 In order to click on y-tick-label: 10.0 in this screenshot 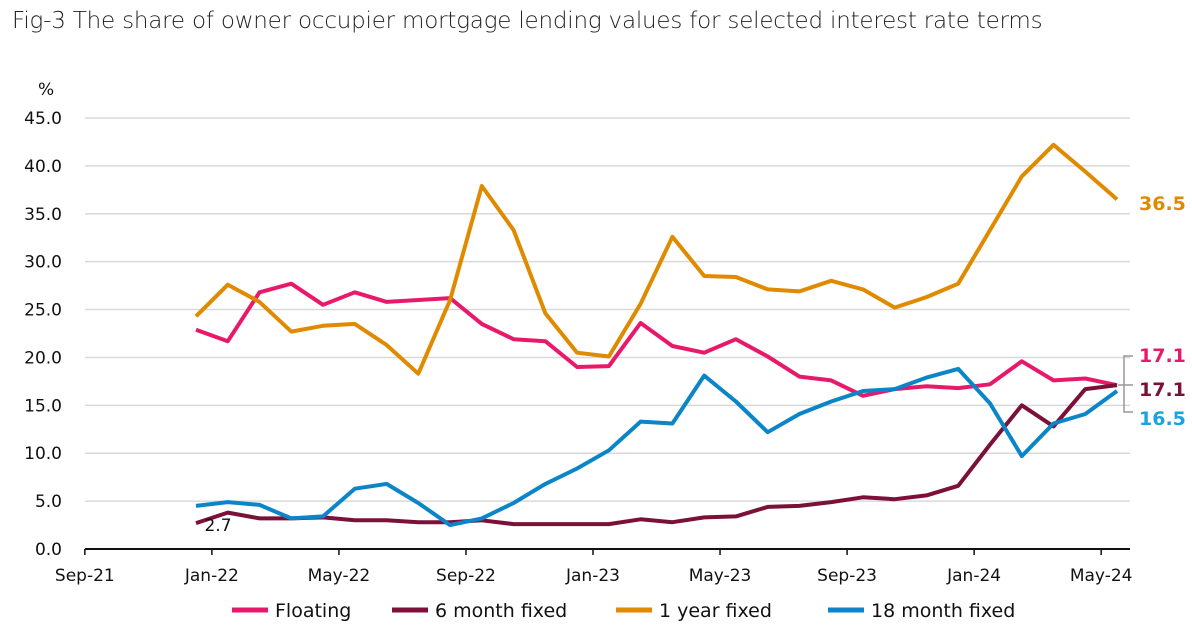, I will do `click(43, 454)`.